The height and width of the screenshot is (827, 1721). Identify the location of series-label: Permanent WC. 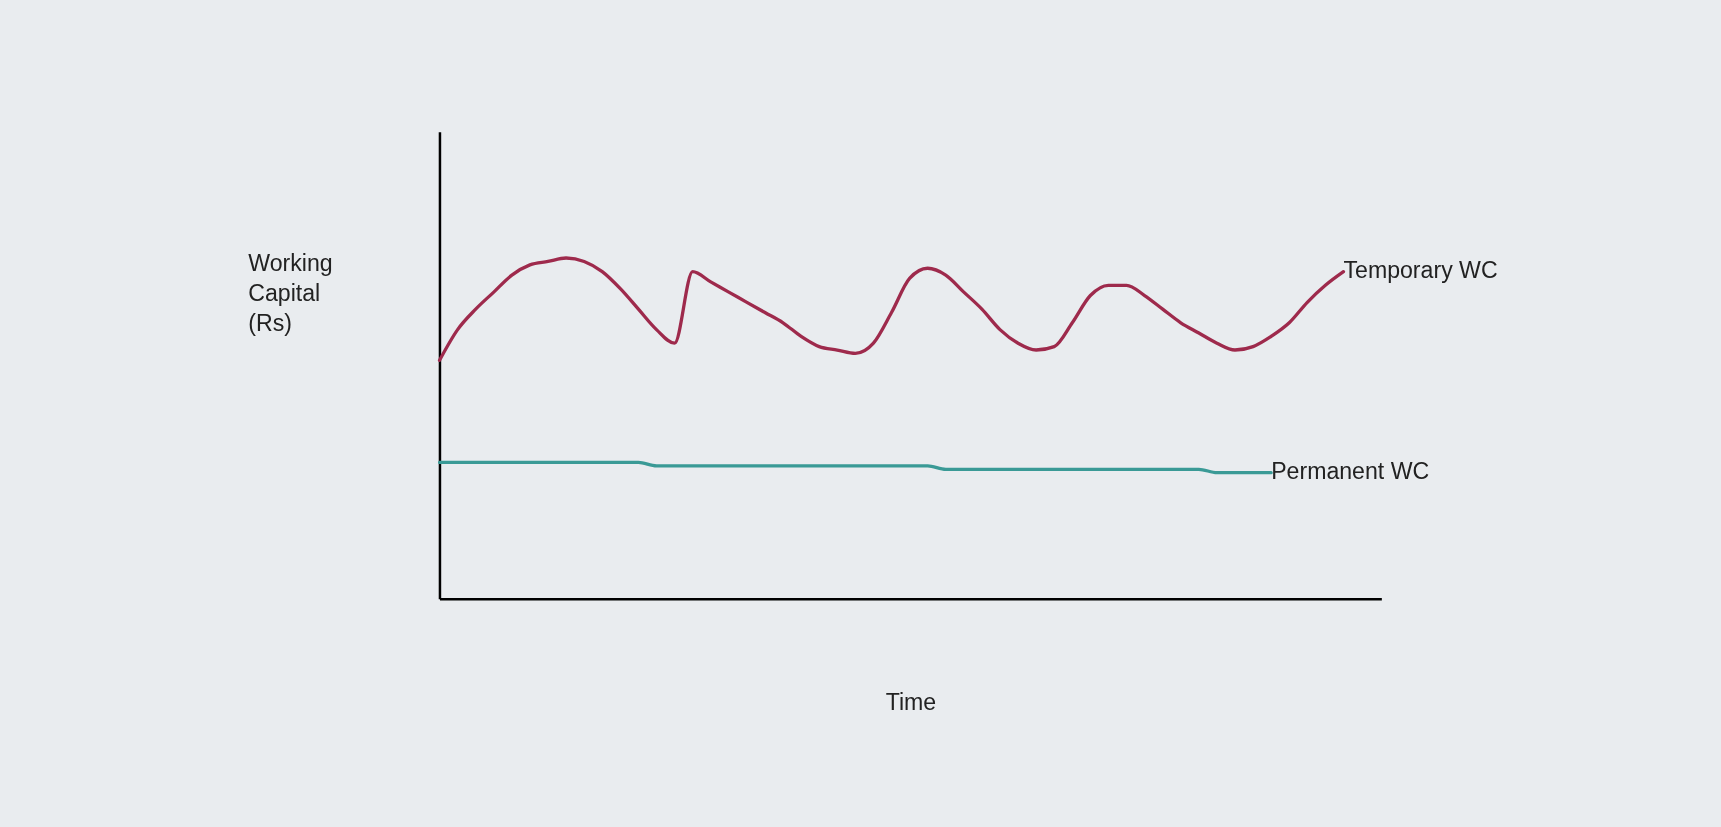
(1350, 471).